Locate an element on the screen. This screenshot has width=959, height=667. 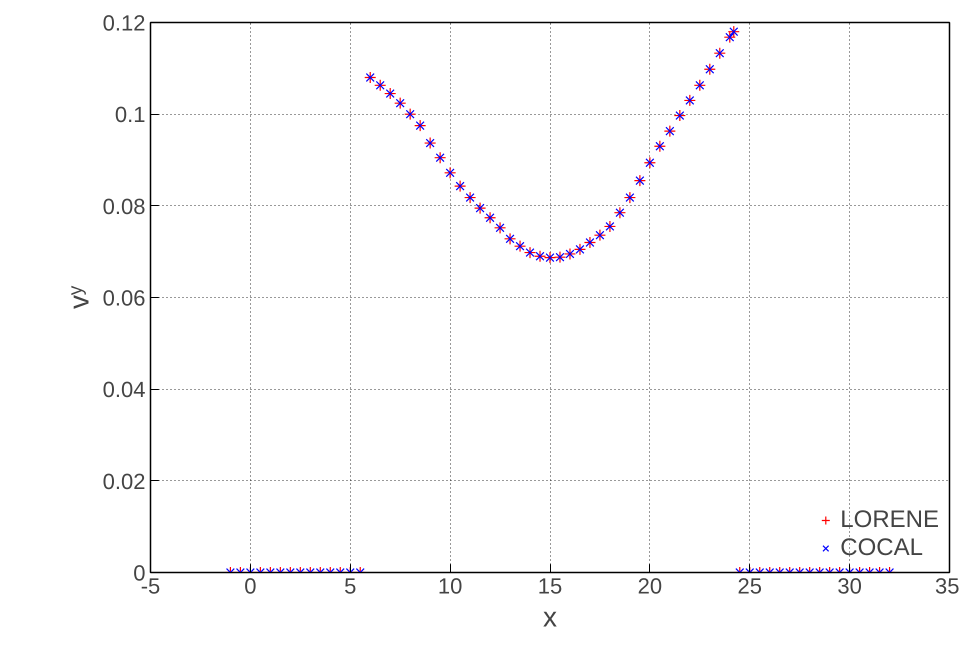
x-tick-label: 0 is located at coordinates (250, 586).